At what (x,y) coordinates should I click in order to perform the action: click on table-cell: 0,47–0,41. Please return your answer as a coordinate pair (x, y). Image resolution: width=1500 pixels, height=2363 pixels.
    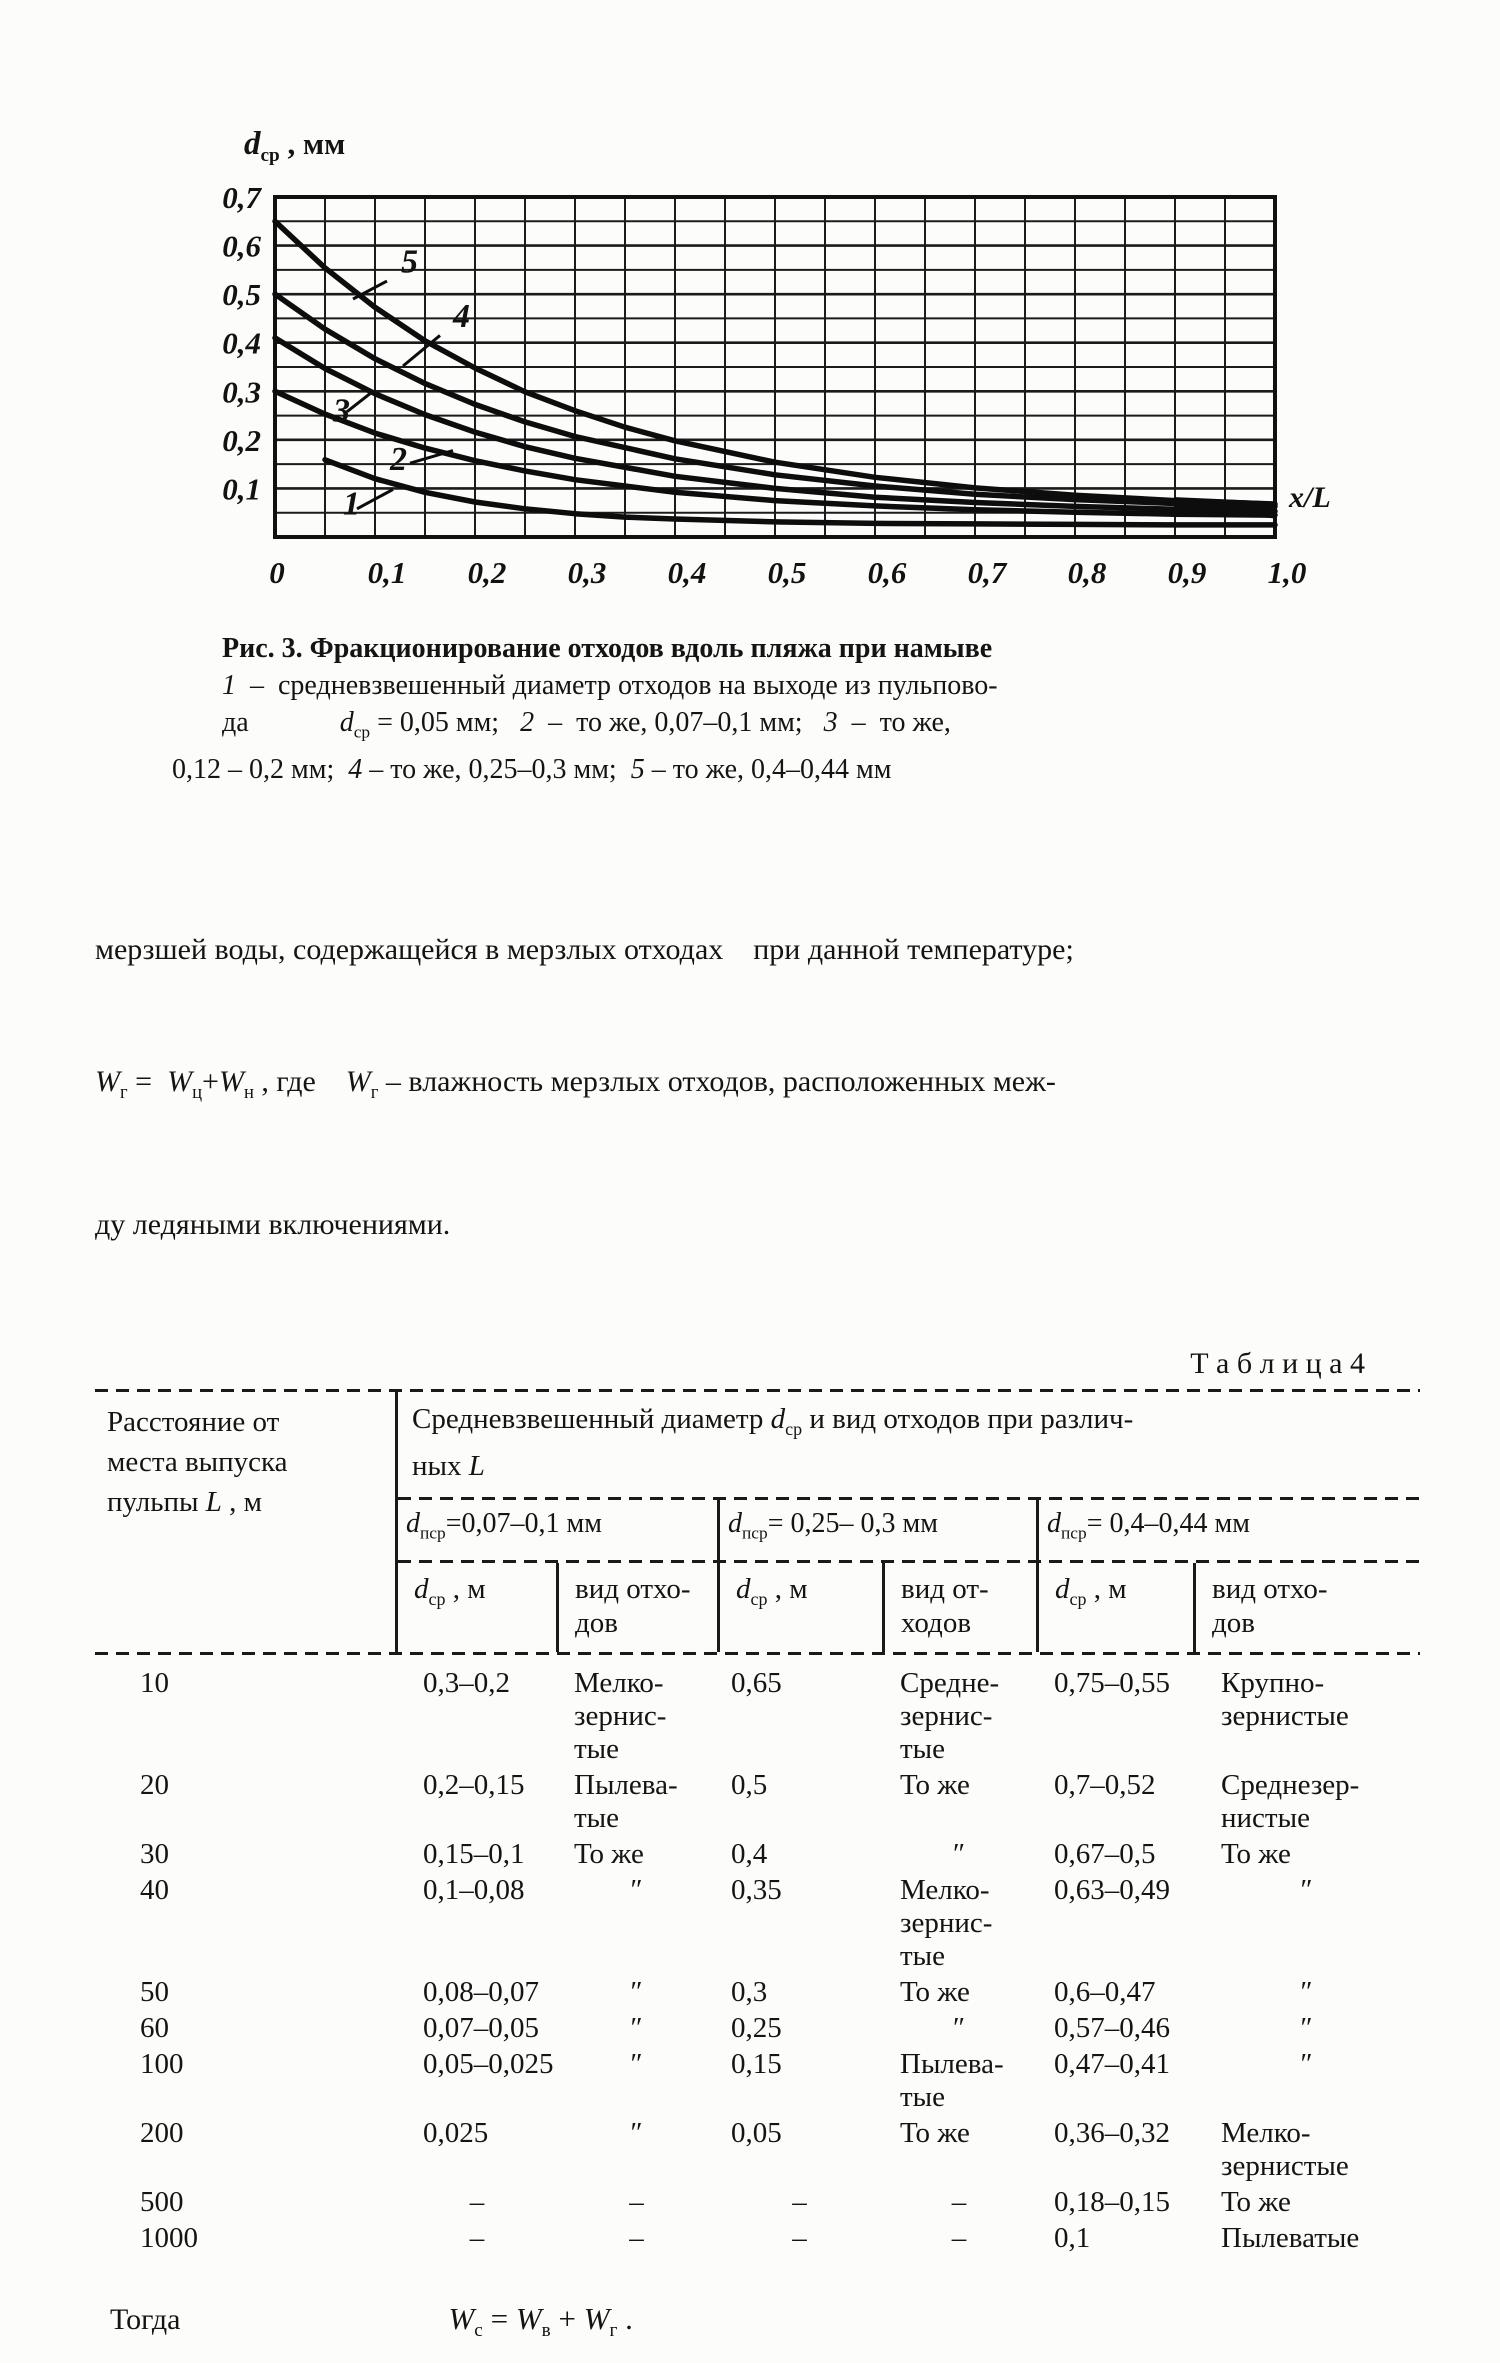
    Looking at the image, I should click on (1112, 2063).